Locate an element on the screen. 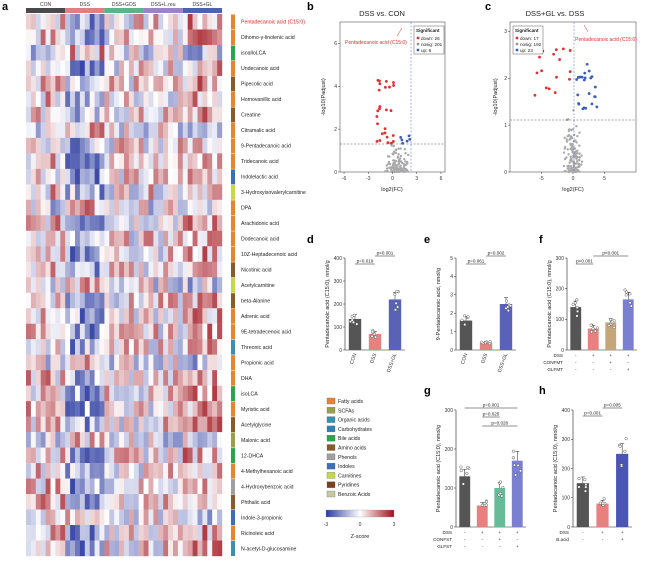  y-tick-label: 100 is located at coordinates (338, 328).